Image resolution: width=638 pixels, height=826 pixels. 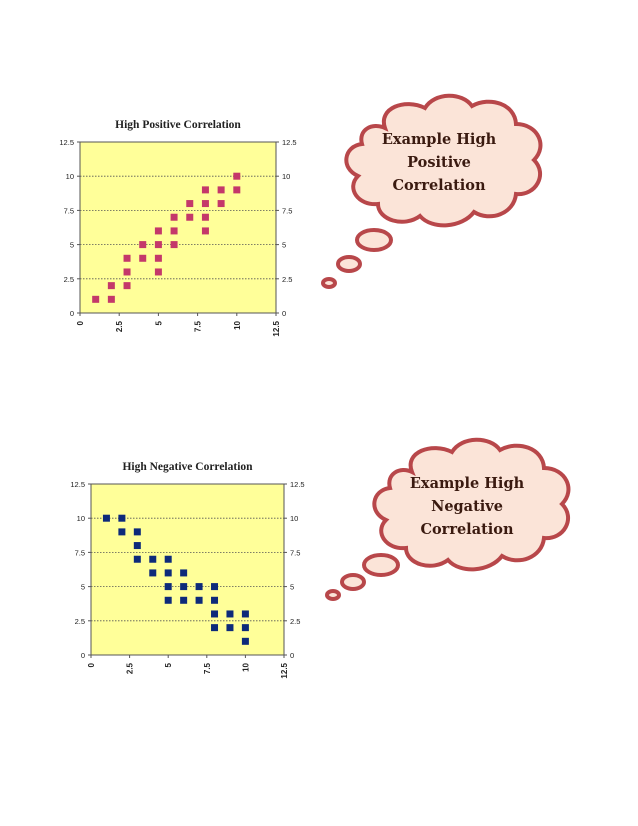 I want to click on bubble-line: Negative, so click(x=467, y=506).